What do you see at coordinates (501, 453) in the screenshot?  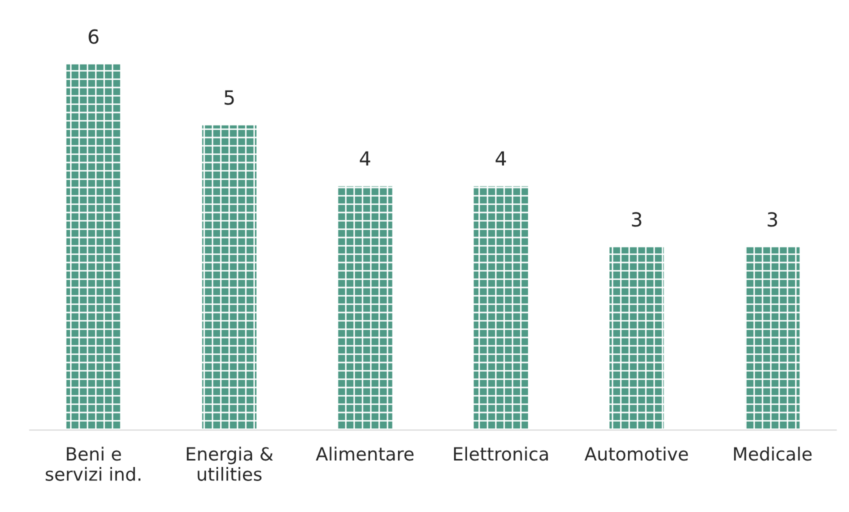 I see `x-tick-label: Elettronica` at bounding box center [501, 453].